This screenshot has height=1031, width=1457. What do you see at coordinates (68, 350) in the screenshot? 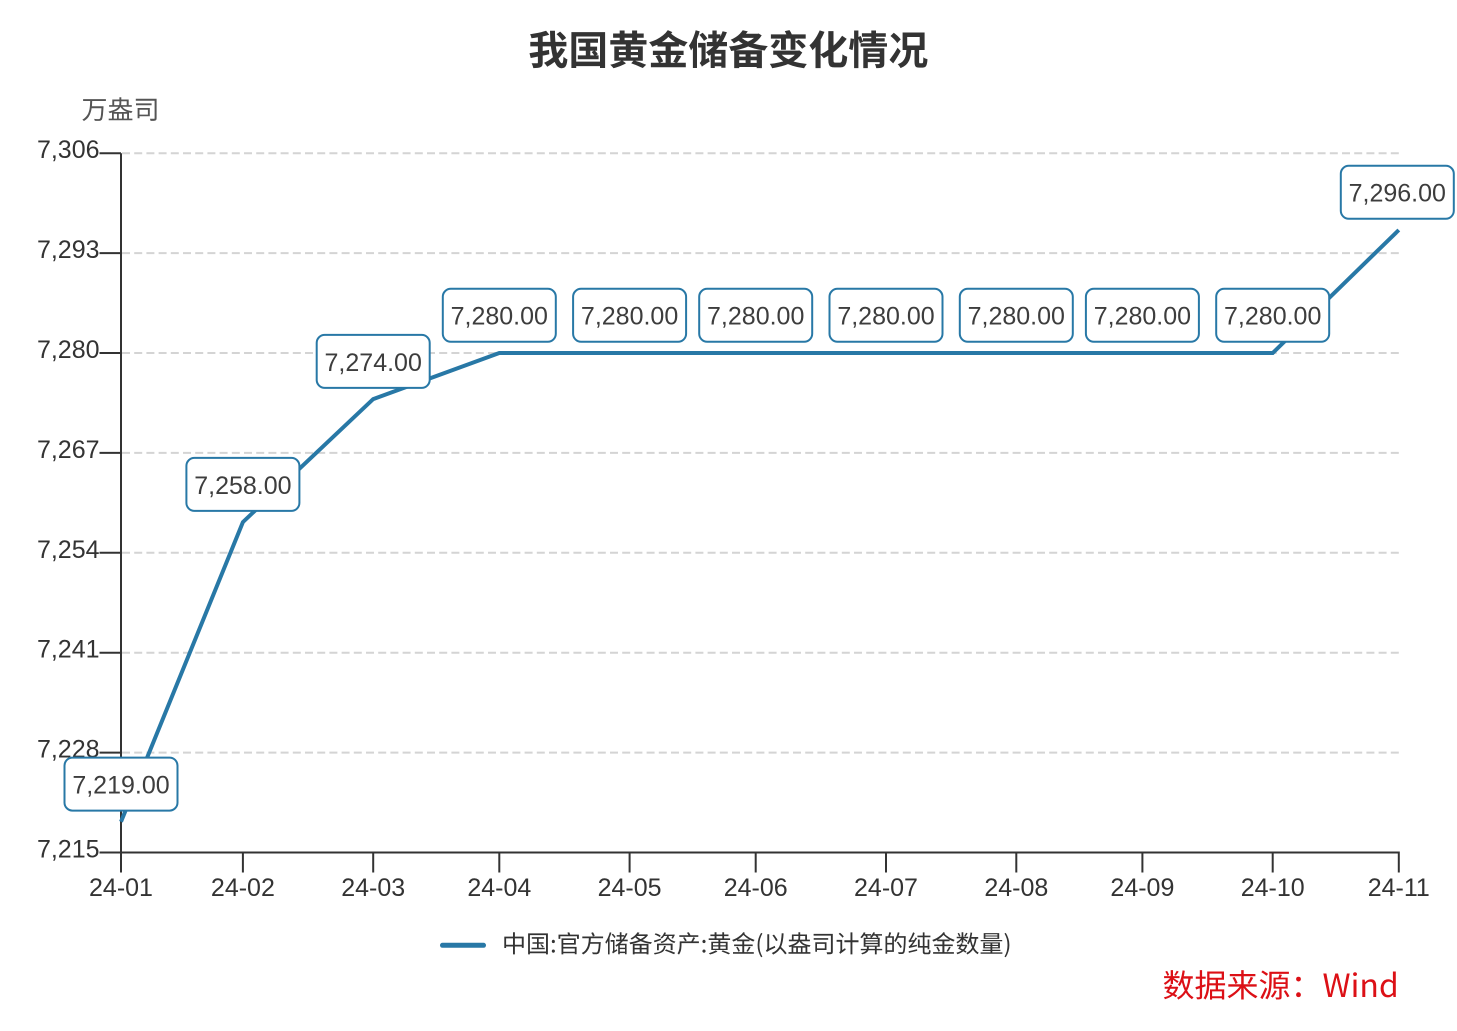
I see `svg-text: 7,280` at bounding box center [68, 350].